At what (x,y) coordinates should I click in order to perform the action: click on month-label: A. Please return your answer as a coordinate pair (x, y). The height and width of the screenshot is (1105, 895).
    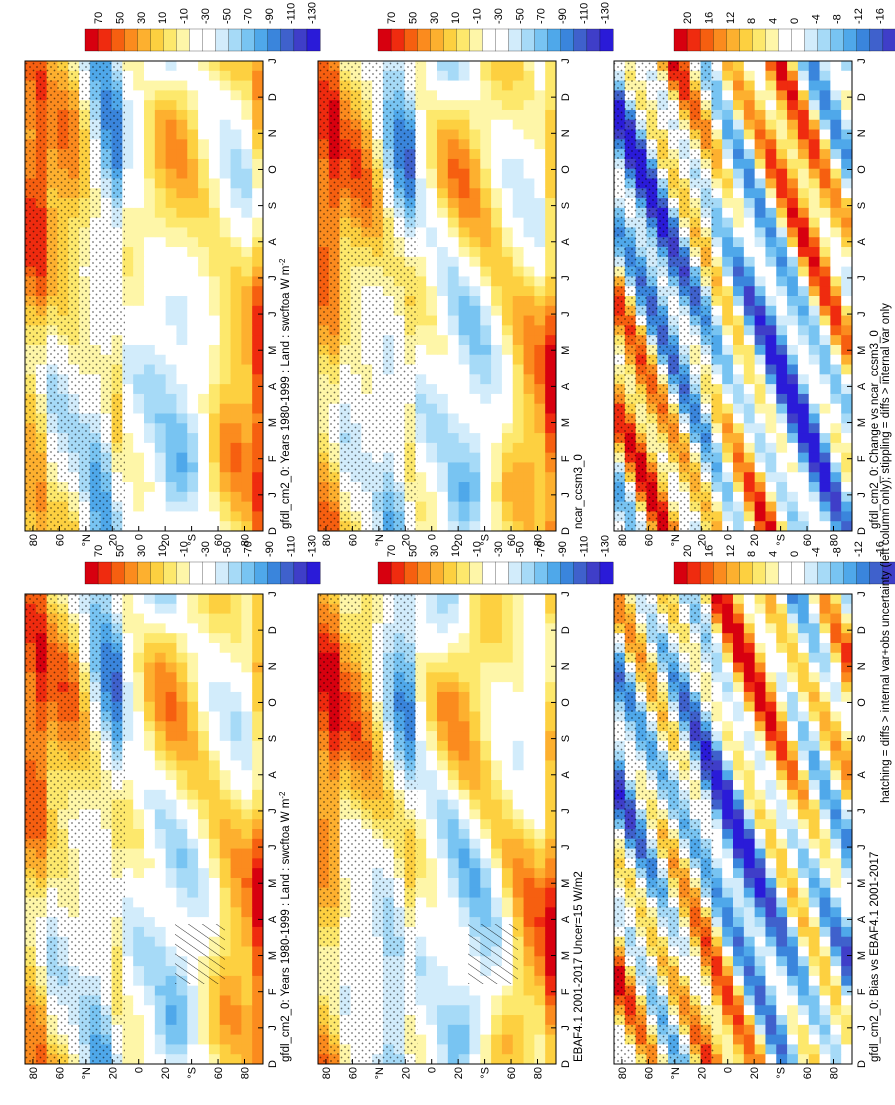
    Looking at the image, I should click on (862, 919).